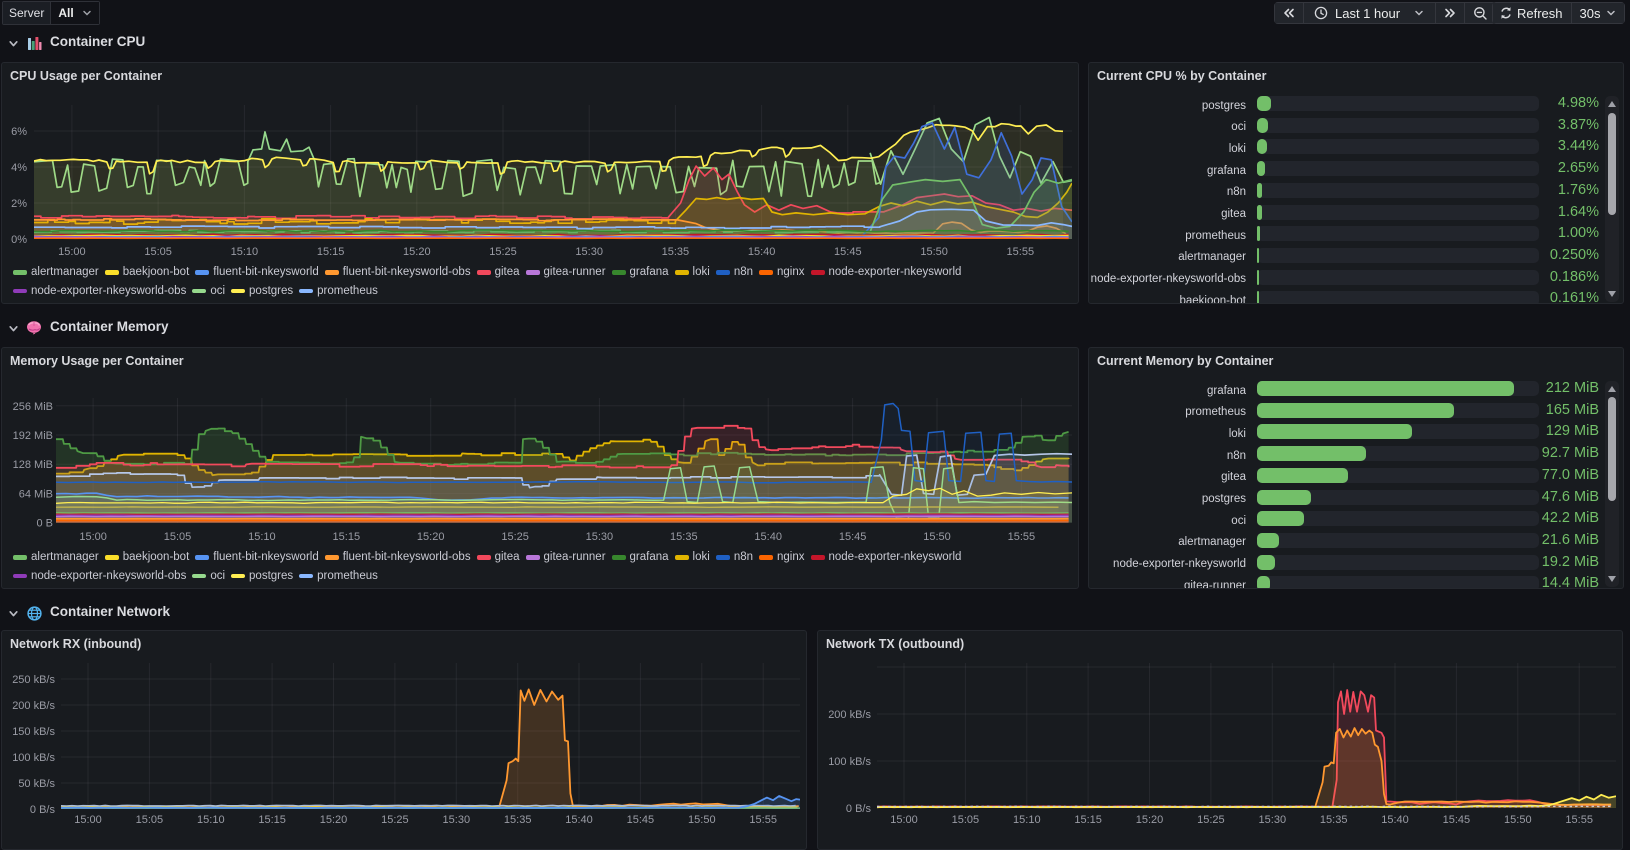 The height and width of the screenshot is (850, 1630). What do you see at coordinates (33, 436) in the screenshot?
I see `svg-text: 192 MiB` at bounding box center [33, 436].